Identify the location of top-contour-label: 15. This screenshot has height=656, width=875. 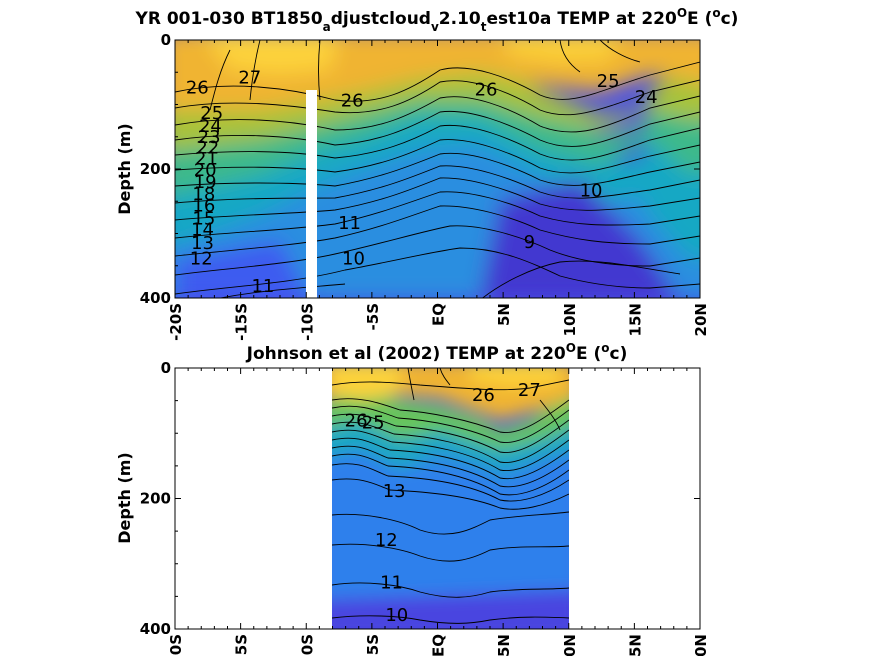
(203, 218).